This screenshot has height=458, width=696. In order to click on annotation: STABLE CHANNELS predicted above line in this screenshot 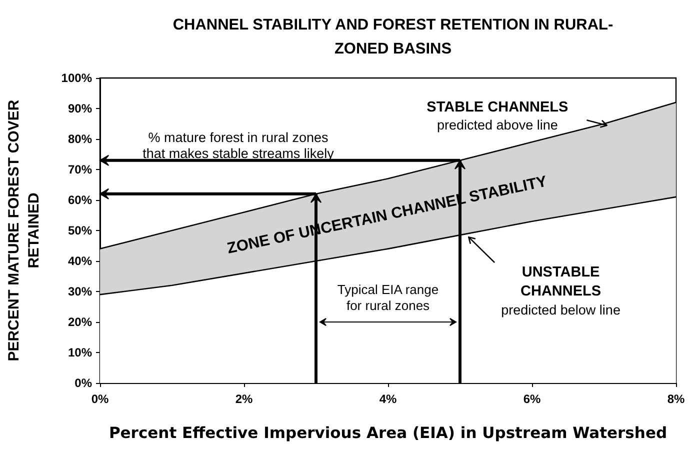, I will do `click(497, 116)`.